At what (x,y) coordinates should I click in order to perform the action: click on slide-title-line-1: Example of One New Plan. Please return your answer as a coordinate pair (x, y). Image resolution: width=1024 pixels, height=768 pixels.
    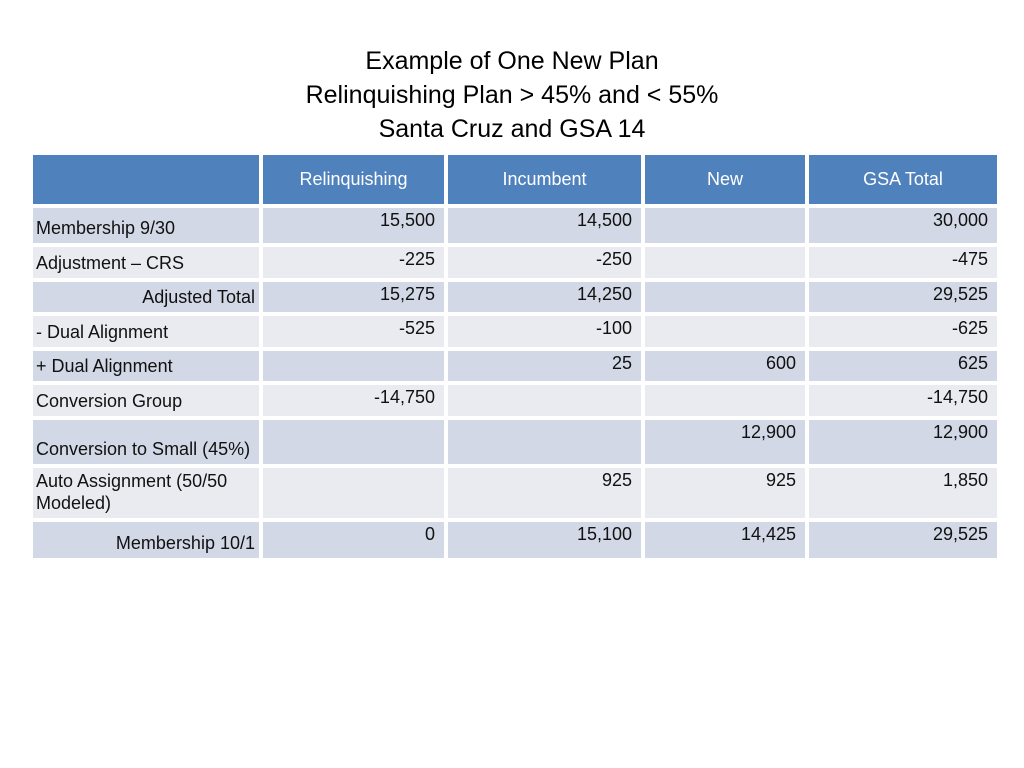
    Looking at the image, I should click on (512, 61).